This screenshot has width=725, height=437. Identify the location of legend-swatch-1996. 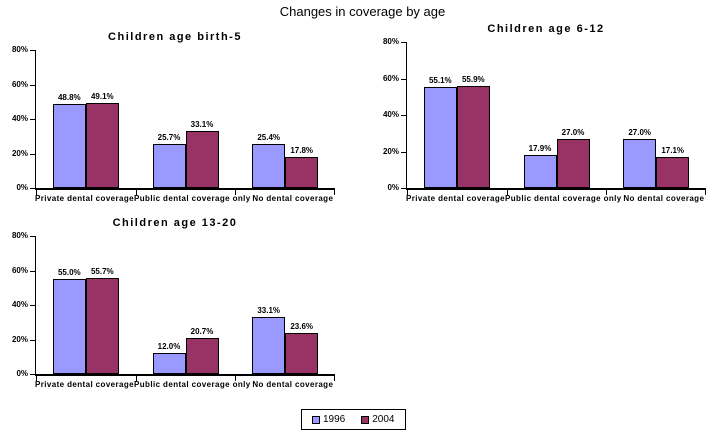
(316, 419).